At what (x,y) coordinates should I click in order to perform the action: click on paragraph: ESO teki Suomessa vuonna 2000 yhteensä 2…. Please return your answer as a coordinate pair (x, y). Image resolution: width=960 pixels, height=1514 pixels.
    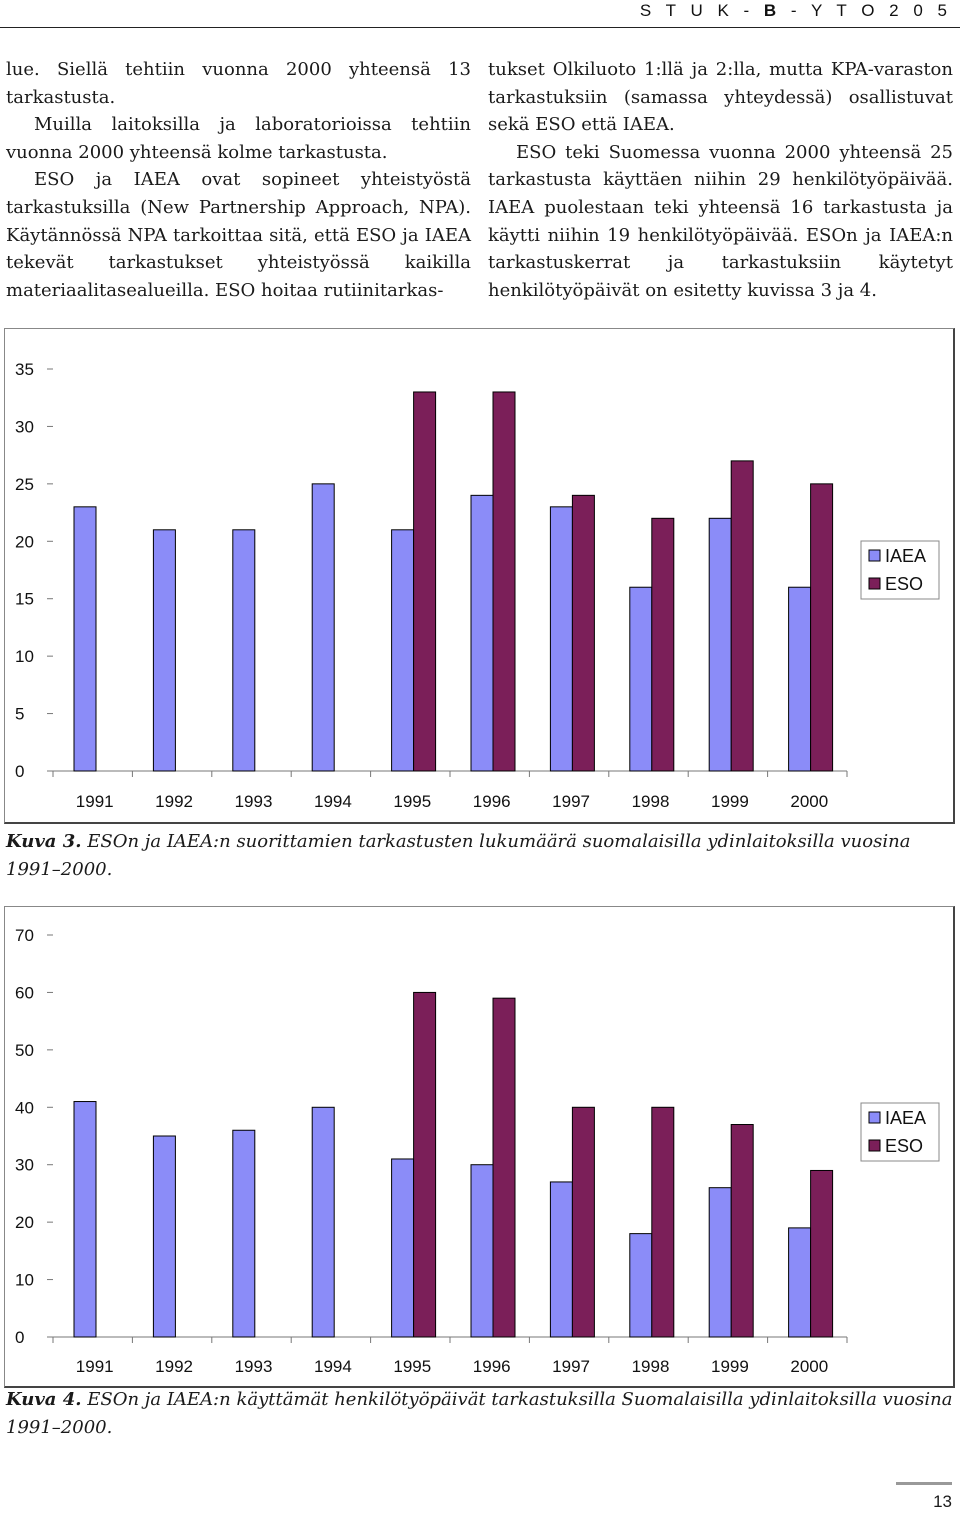
    Looking at the image, I should click on (720, 221).